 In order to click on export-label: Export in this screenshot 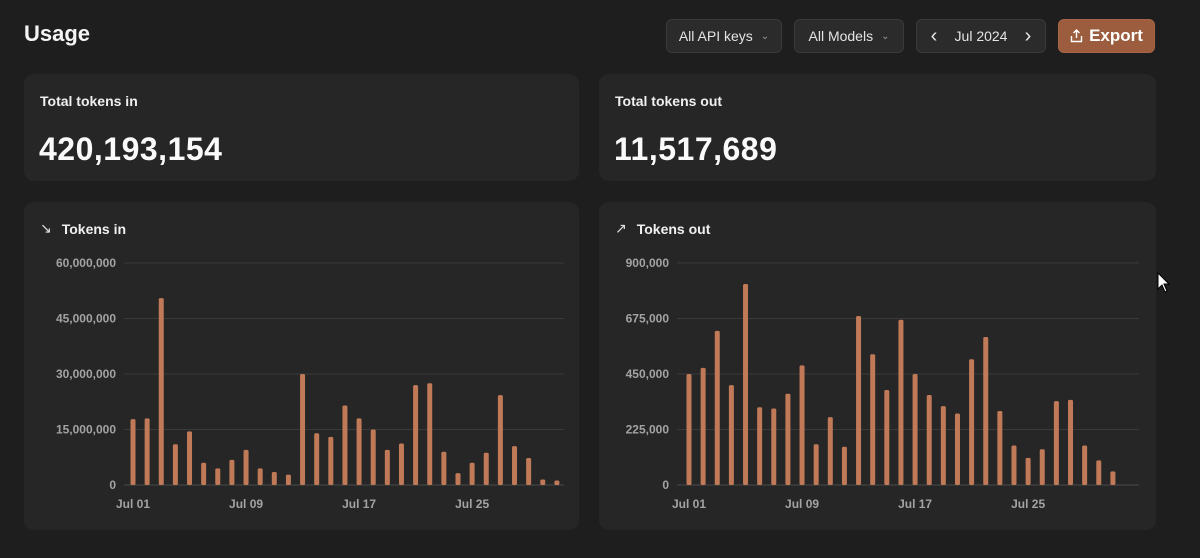, I will do `click(1116, 35)`.